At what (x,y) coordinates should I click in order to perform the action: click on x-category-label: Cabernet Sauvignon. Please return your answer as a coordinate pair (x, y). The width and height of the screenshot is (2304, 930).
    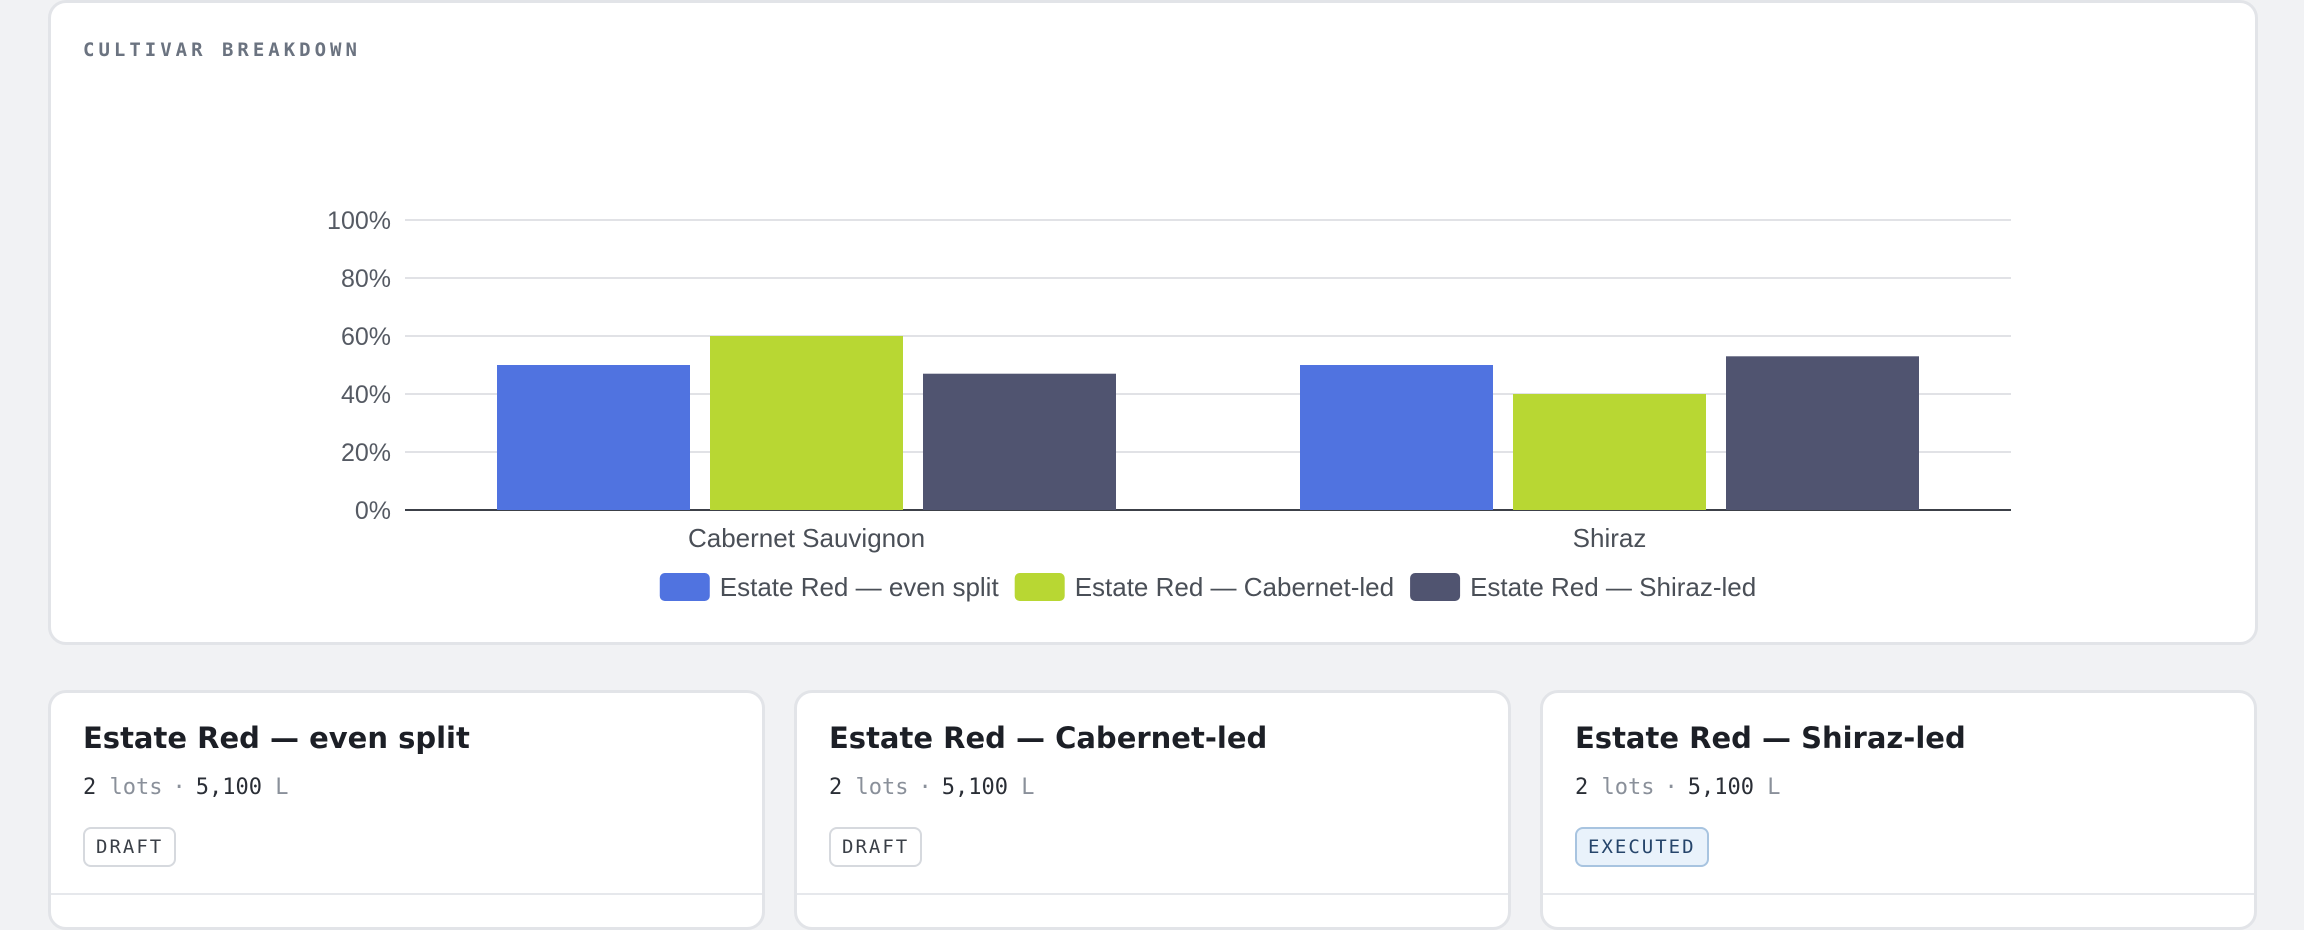
    Looking at the image, I should click on (806, 538).